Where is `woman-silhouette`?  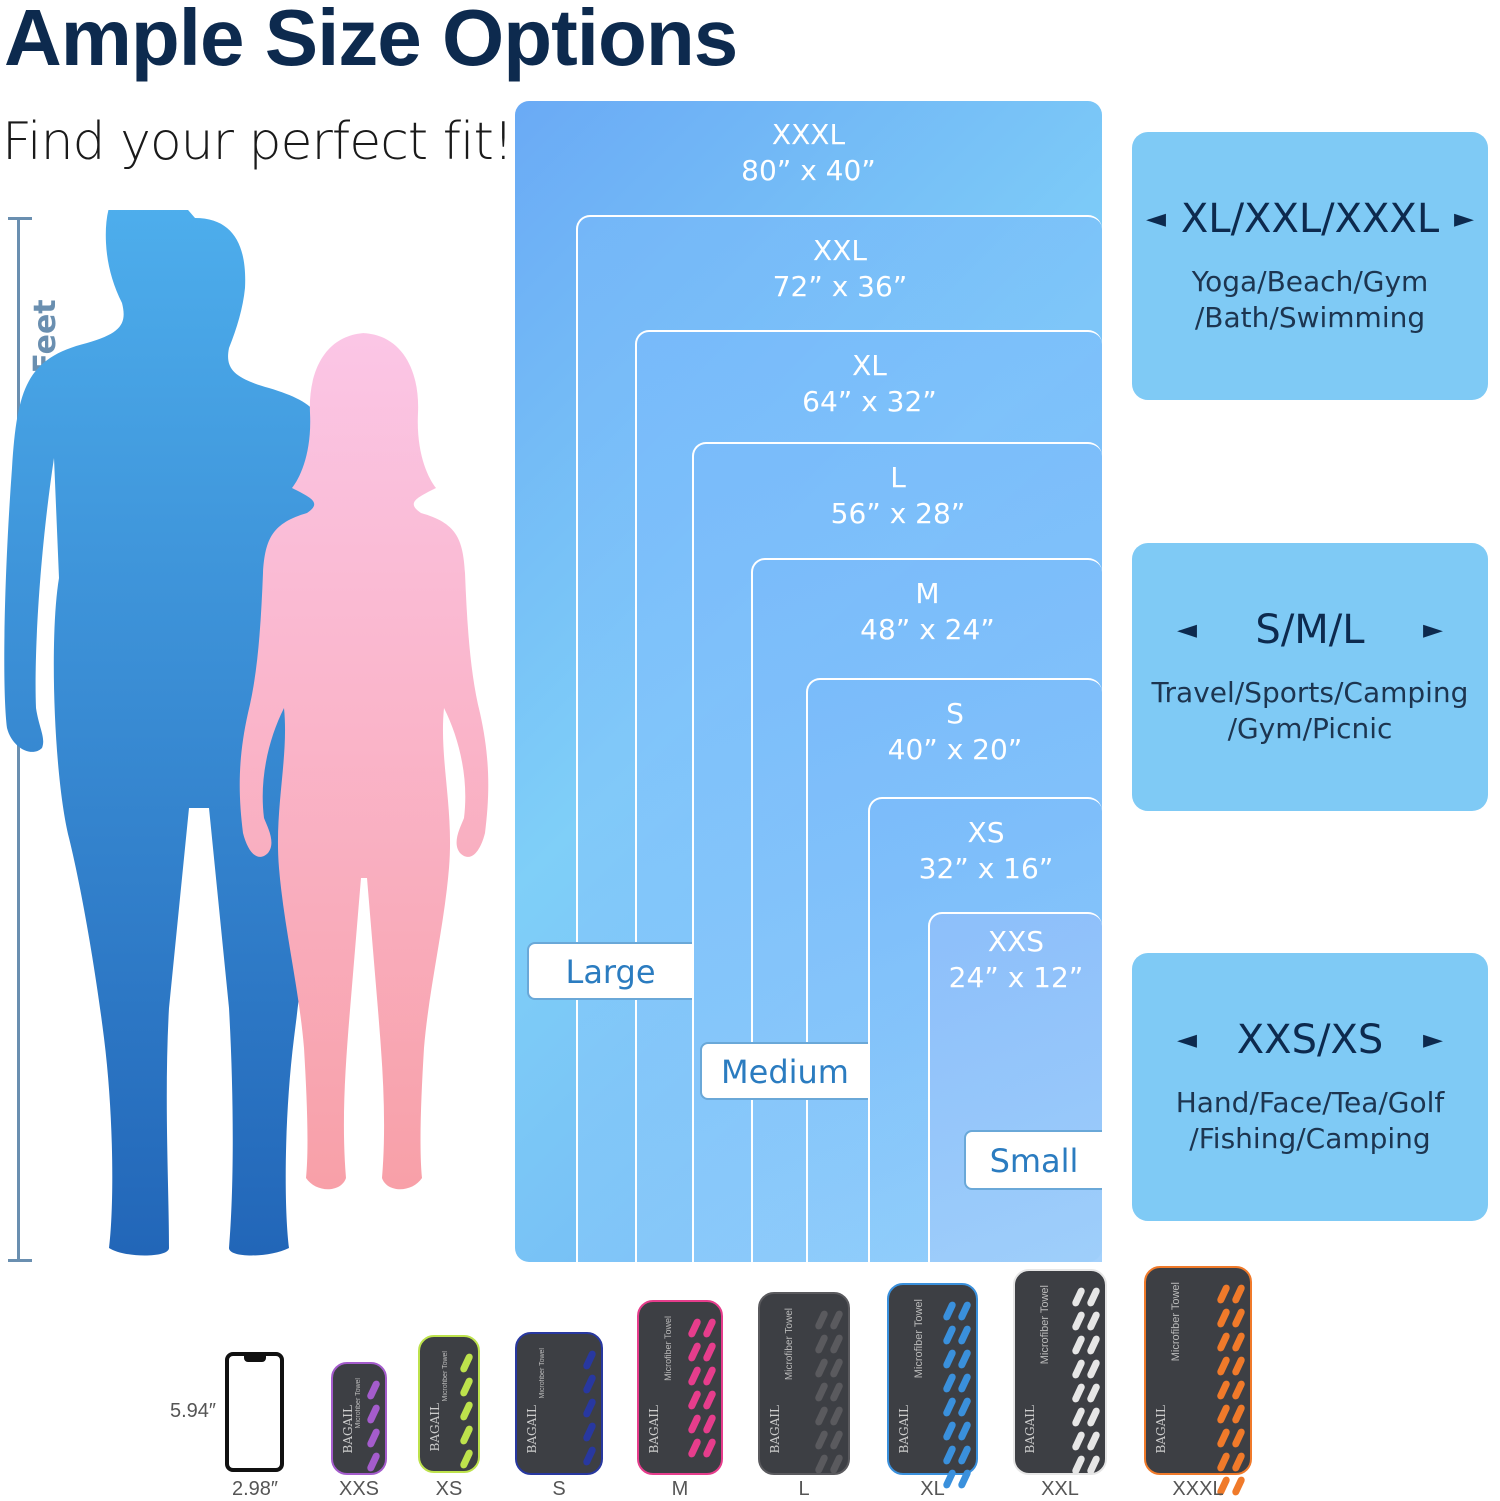 woman-silhouette is located at coordinates (364, 761).